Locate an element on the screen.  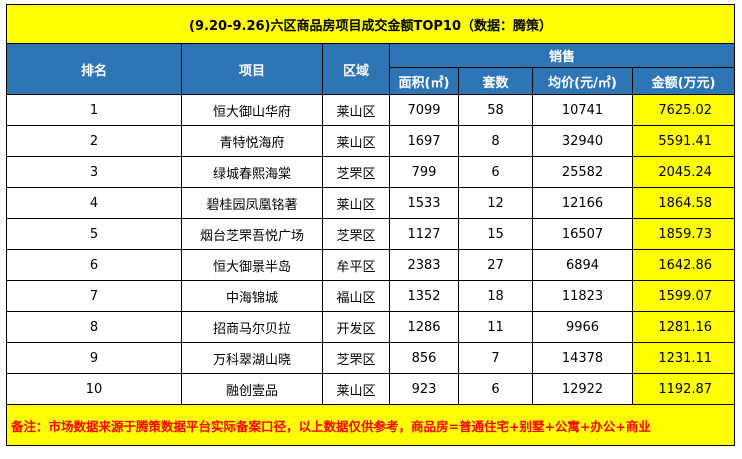
cell-avg-price: 12922 is located at coordinates (582, 389).